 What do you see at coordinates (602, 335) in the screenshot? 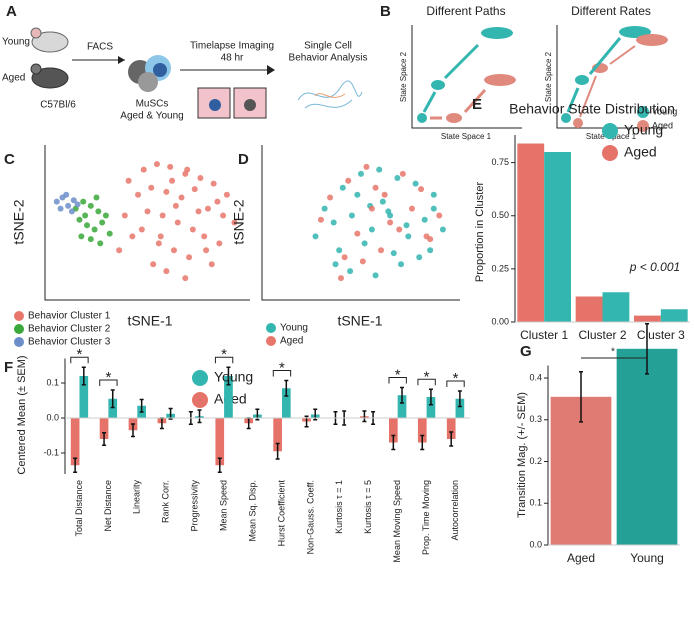
I see `x-tick-label: Cluster 2` at bounding box center [602, 335].